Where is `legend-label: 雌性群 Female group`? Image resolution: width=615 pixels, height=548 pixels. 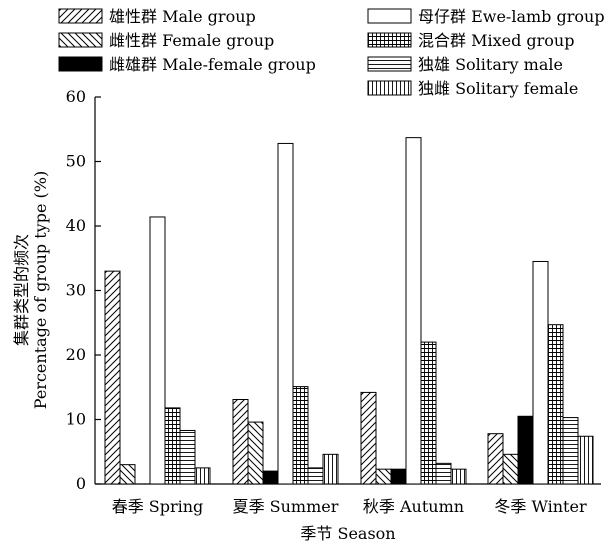
legend-label: 雌性群 Female group is located at coordinates (191, 40).